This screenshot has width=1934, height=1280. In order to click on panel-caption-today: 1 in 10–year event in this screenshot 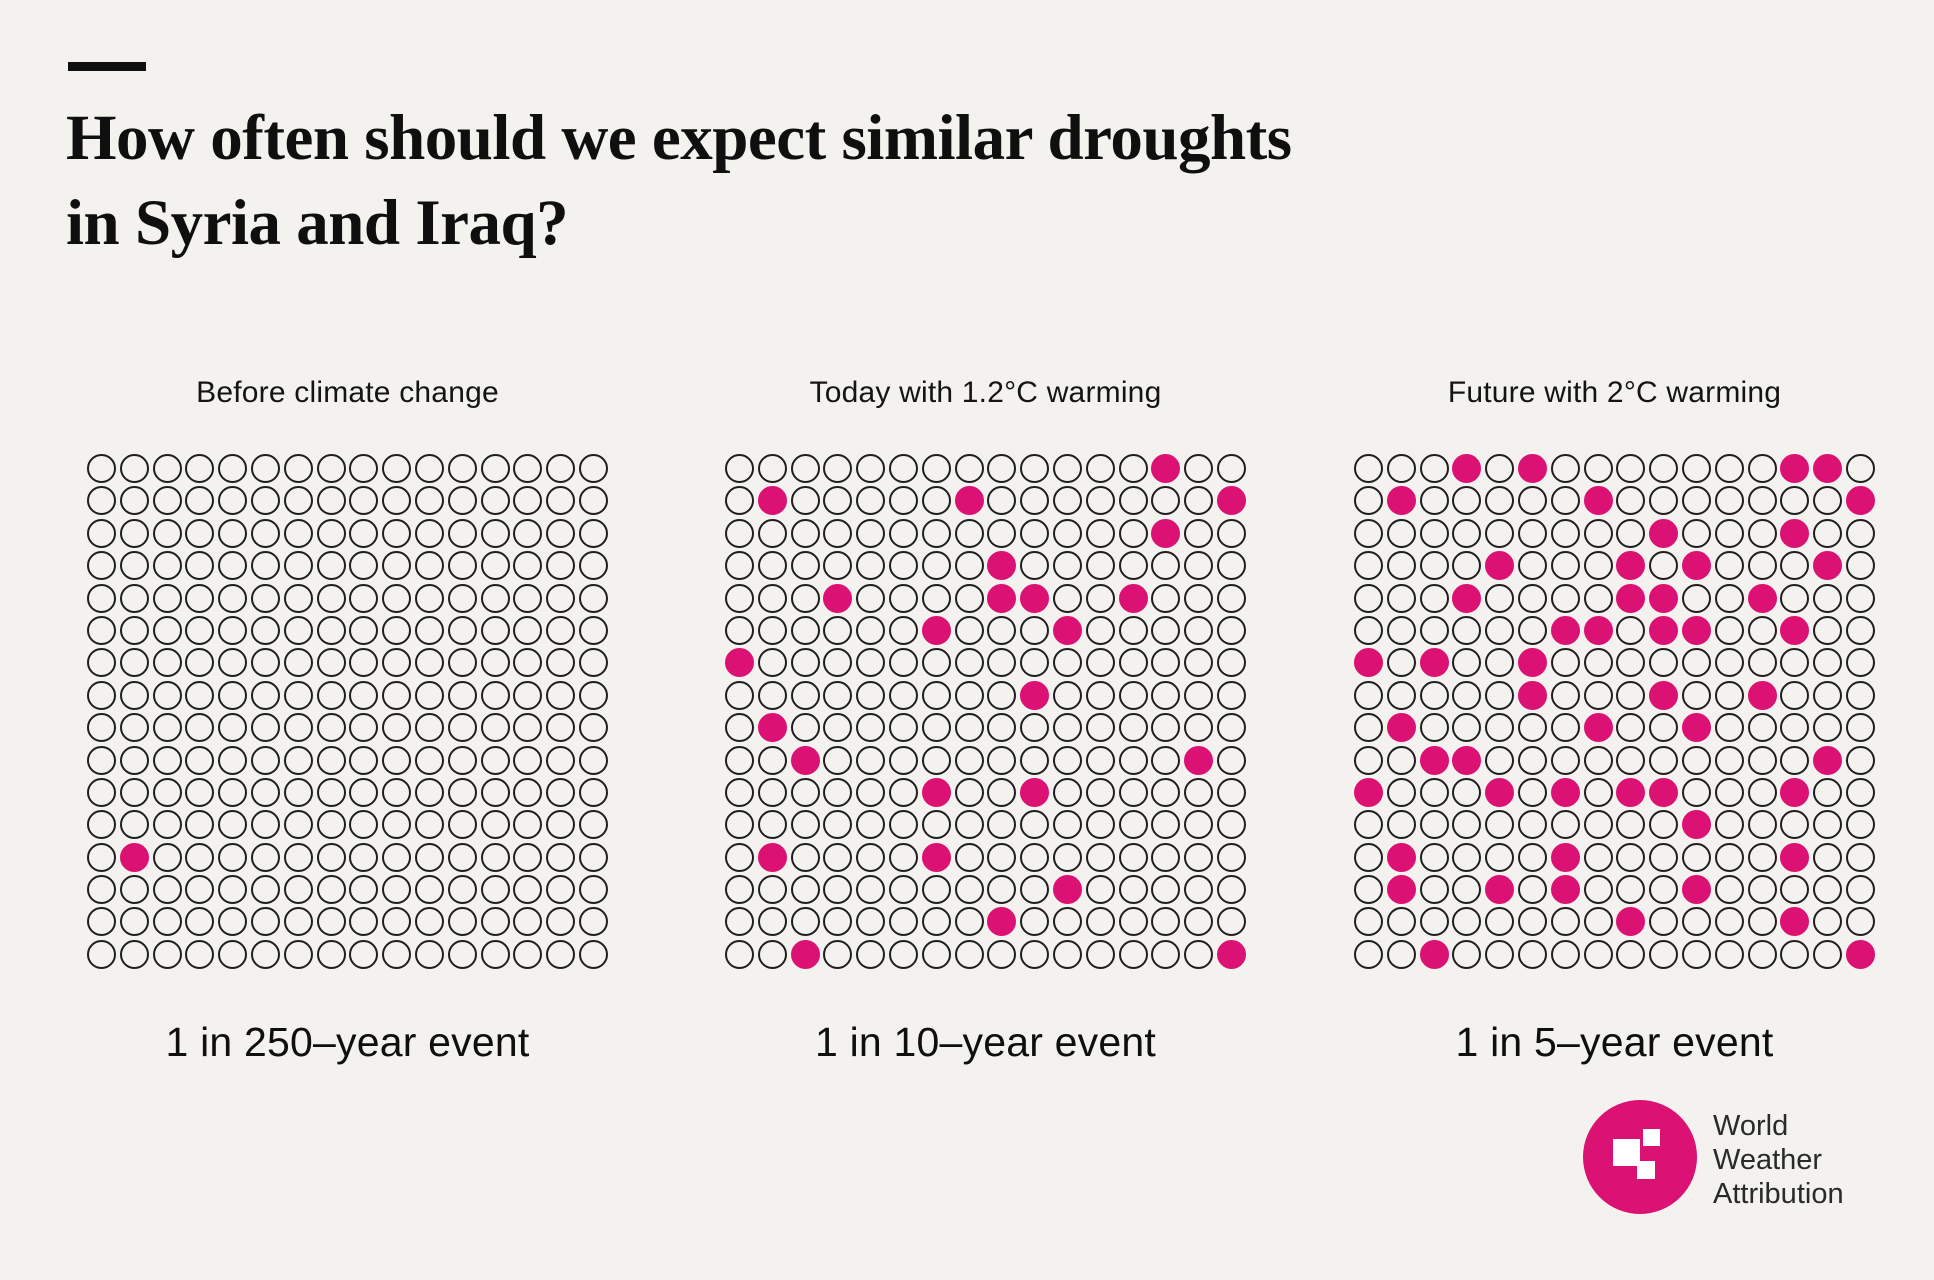, I will do `click(985, 1041)`.